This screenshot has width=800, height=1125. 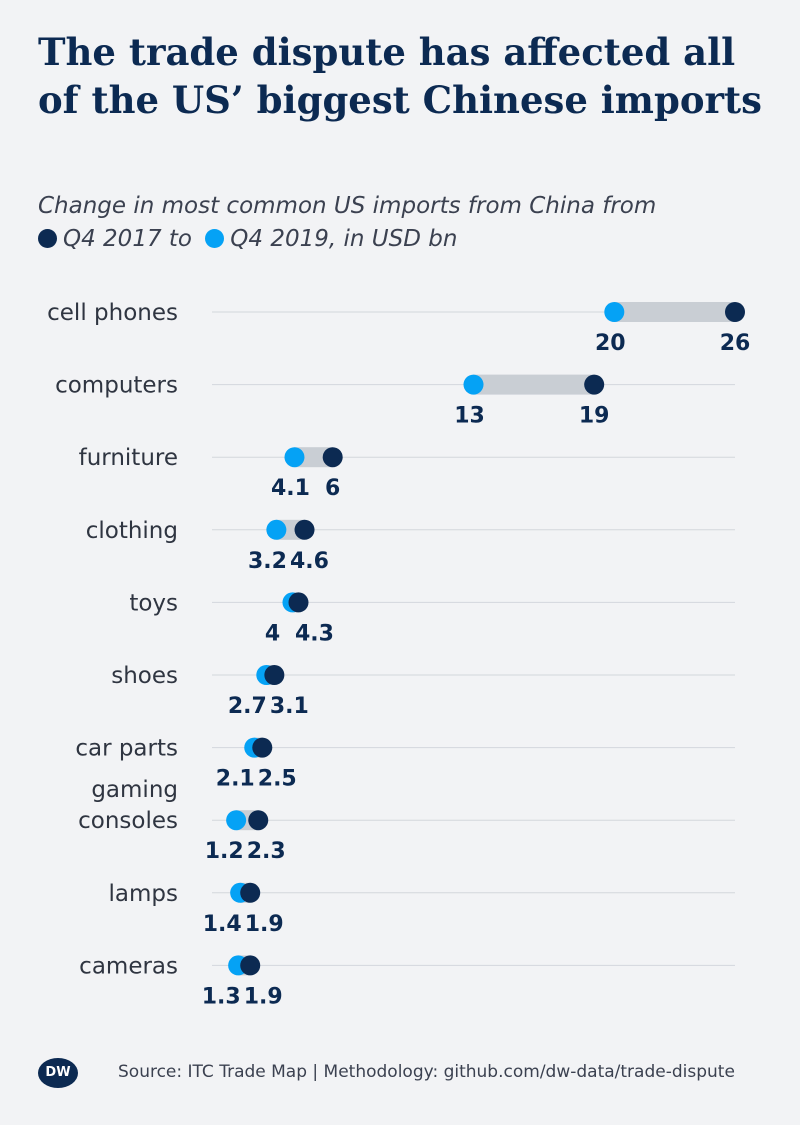 I want to click on value-label-q4-2019: 20, so click(x=610, y=343).